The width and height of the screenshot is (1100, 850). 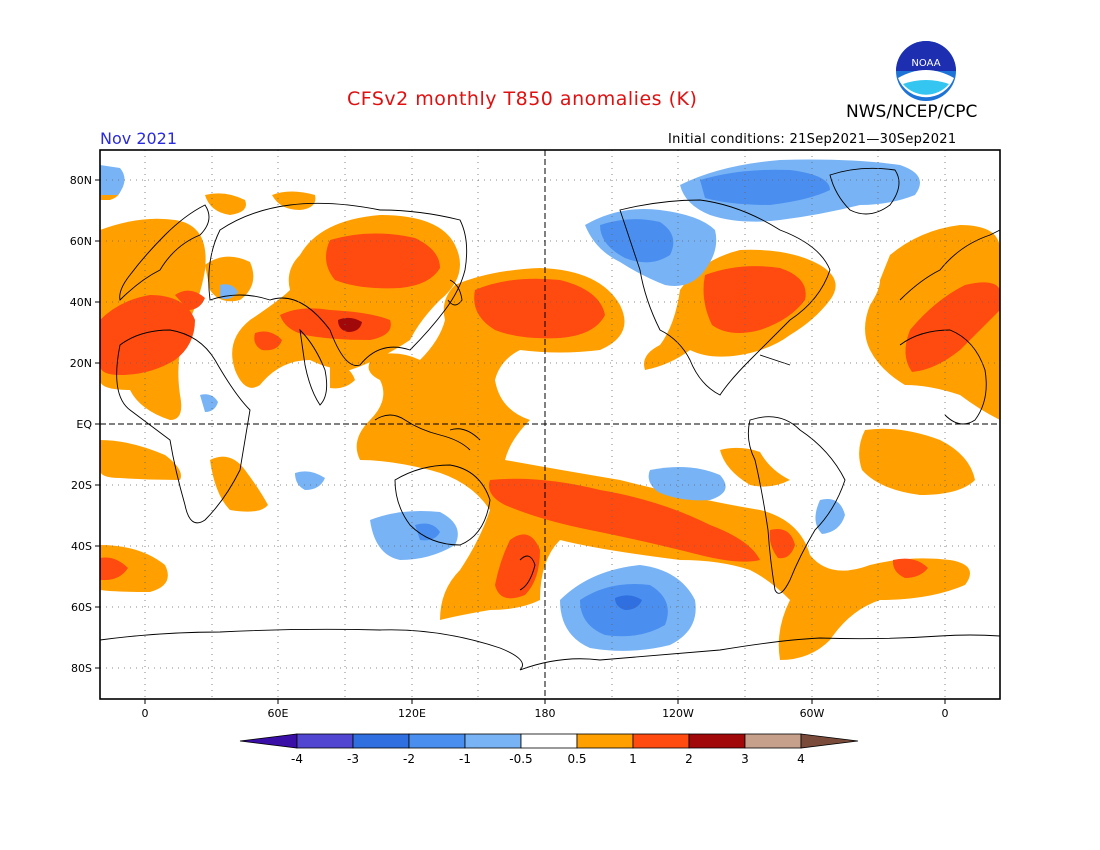 What do you see at coordinates (350, 324) in the screenshot?
I see `warm-anomaly-strong` at bounding box center [350, 324].